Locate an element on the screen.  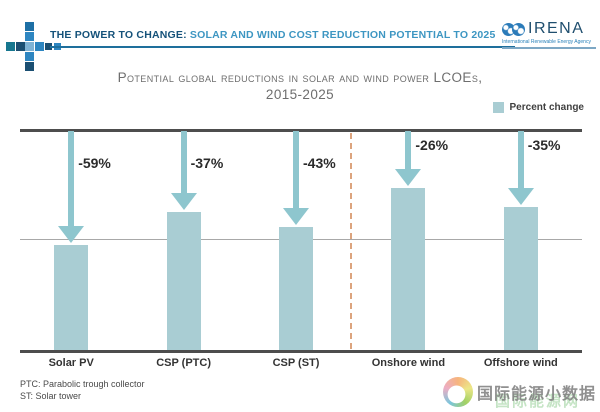
chart-title-line2: 2015-2025 is located at coordinates (300, 94).